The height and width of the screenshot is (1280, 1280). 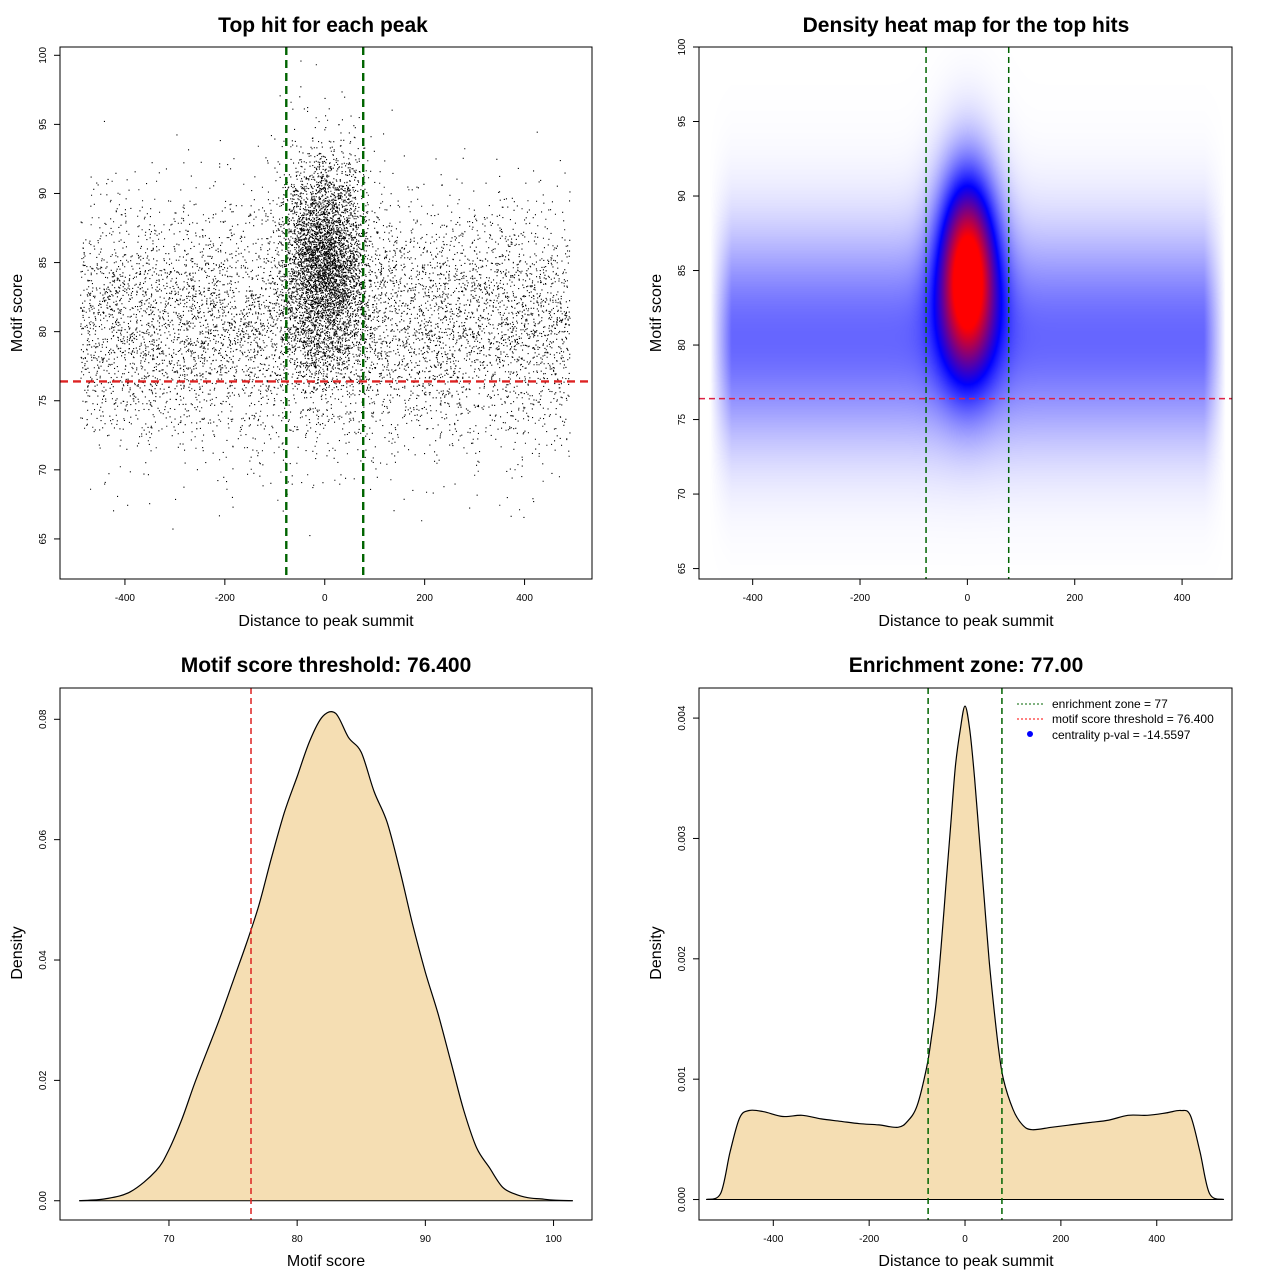 I want to click on legend-label-centrality-pval: centrality p-val = -14.5597, so click(x=1121, y=735).